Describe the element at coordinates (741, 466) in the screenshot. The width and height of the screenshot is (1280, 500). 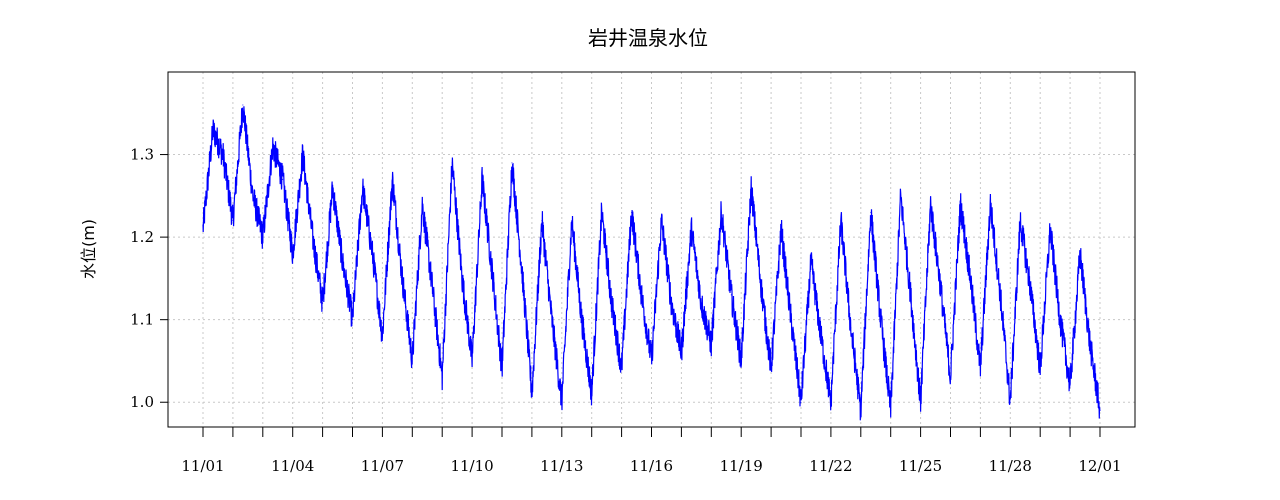
I see `x-tick-label: 11/19` at that location.